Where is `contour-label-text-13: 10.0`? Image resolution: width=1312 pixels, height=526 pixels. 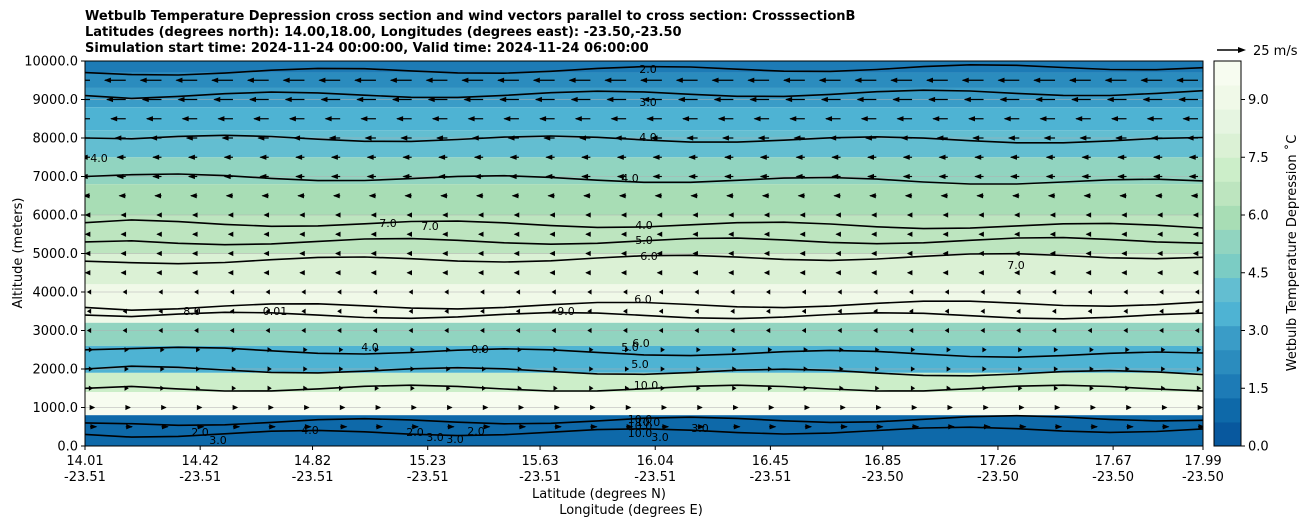 contour-label-text-13: 10.0 is located at coordinates (646, 385).